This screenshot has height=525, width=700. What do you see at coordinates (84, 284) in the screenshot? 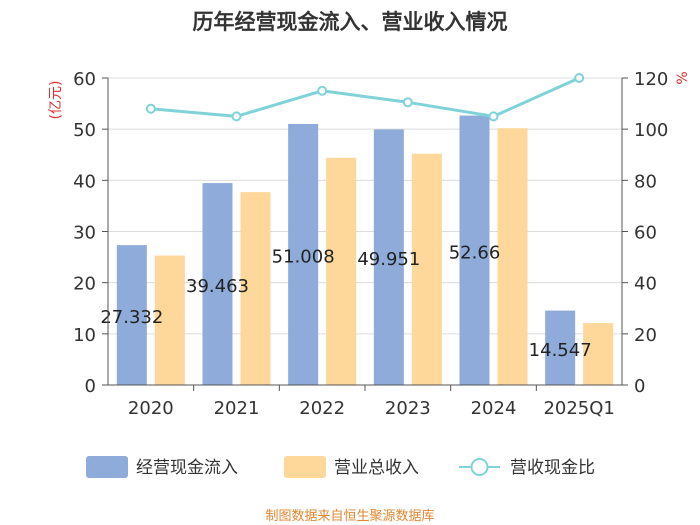
I see `y-left-tick-label: 20` at bounding box center [84, 284].